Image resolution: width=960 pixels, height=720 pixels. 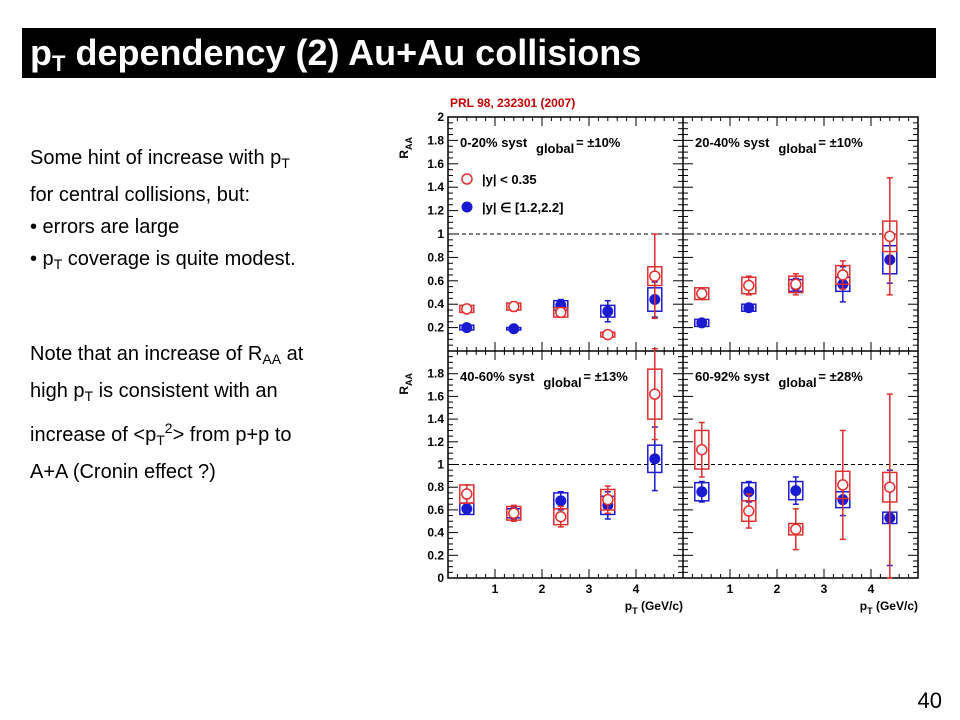 What do you see at coordinates (163, 260) in the screenshot?
I see `text-line: • pT coverage is quite modest.` at bounding box center [163, 260].